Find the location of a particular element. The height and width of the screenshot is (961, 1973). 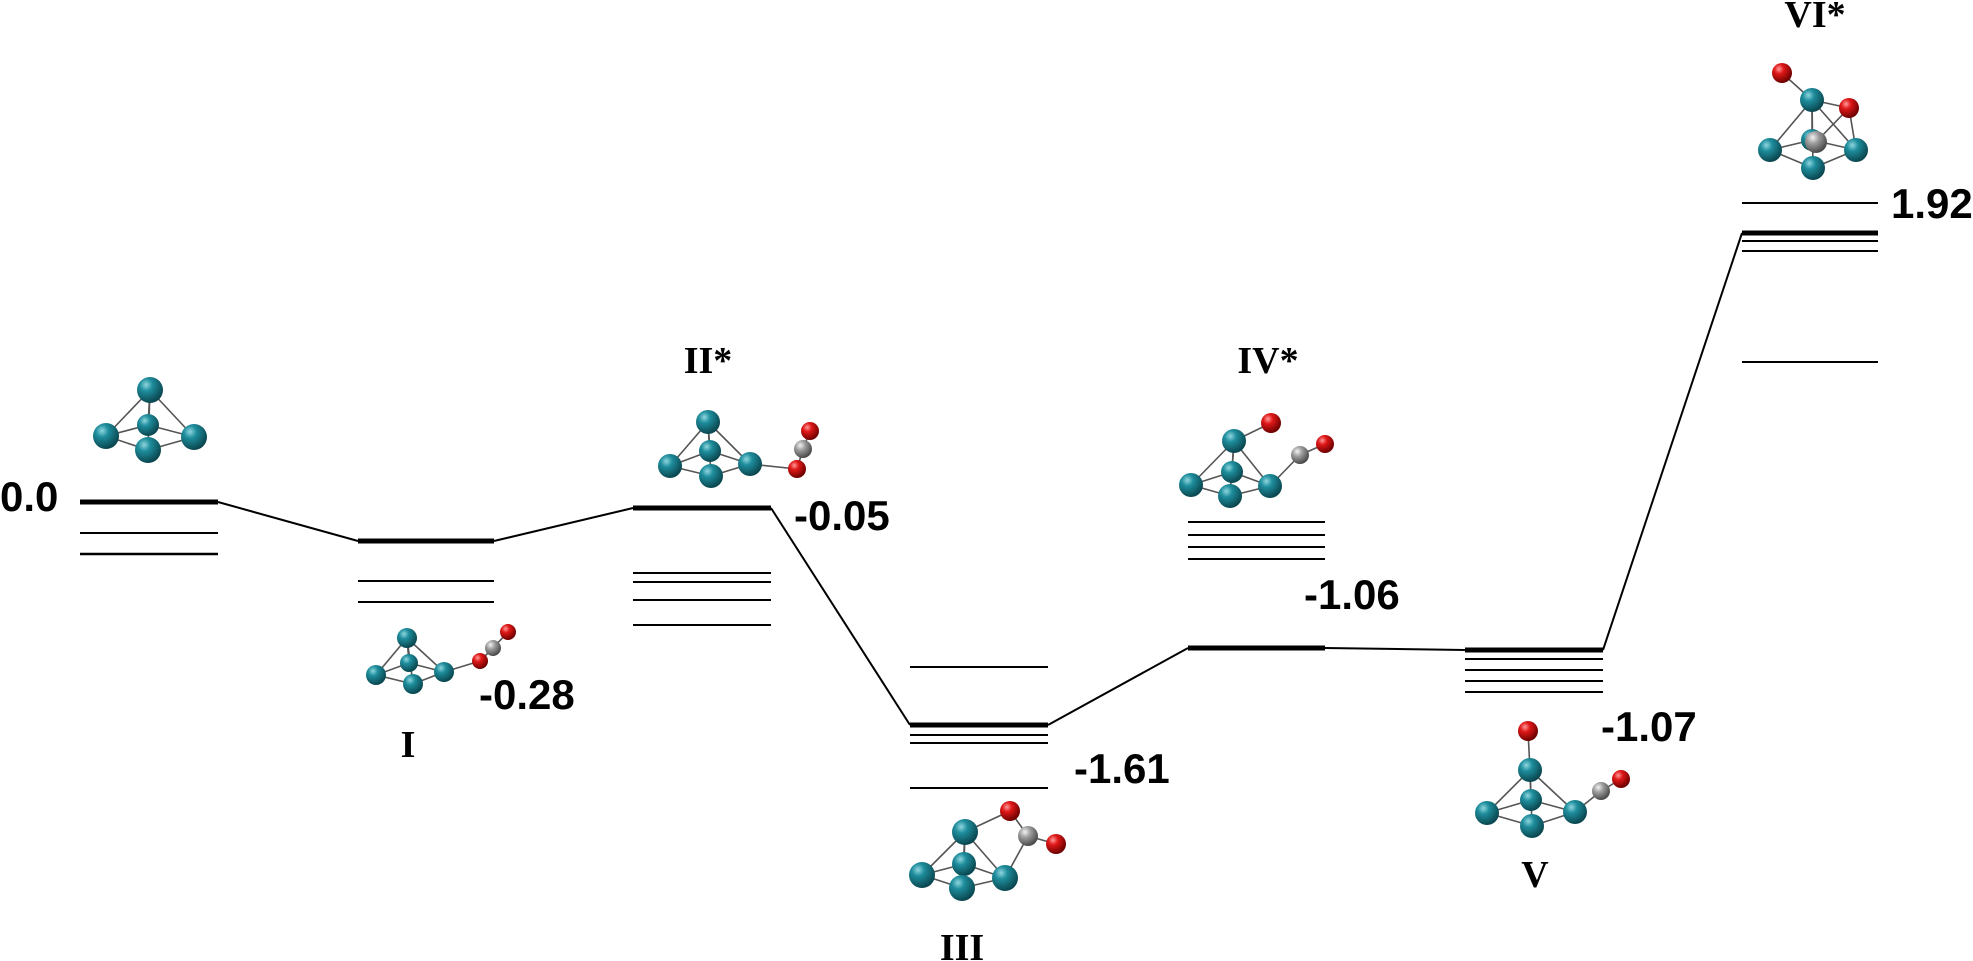

level-stack-VI is located at coordinates (1810, 282).